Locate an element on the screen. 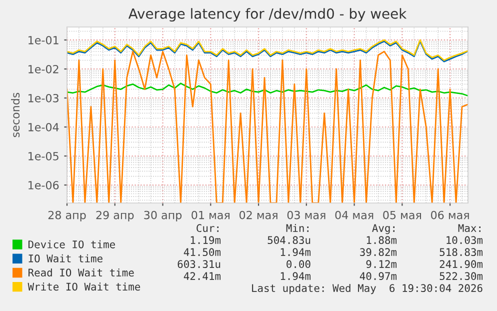 This screenshot has height=311, width=497. text: 41.50m is located at coordinates (202, 252).